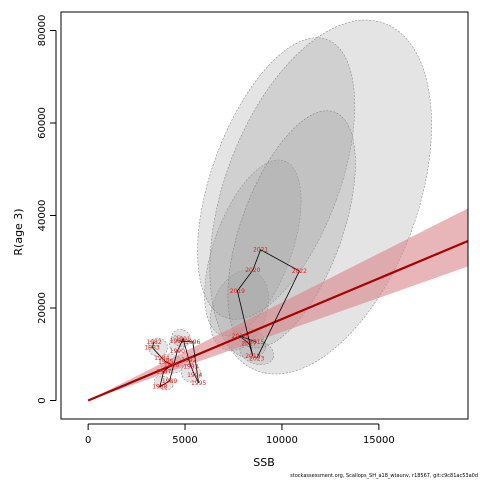 This screenshot has width=480, height=480. Describe the element at coordinates (42, 308) in the screenshot. I see `y-tick-label: 20000` at that location.